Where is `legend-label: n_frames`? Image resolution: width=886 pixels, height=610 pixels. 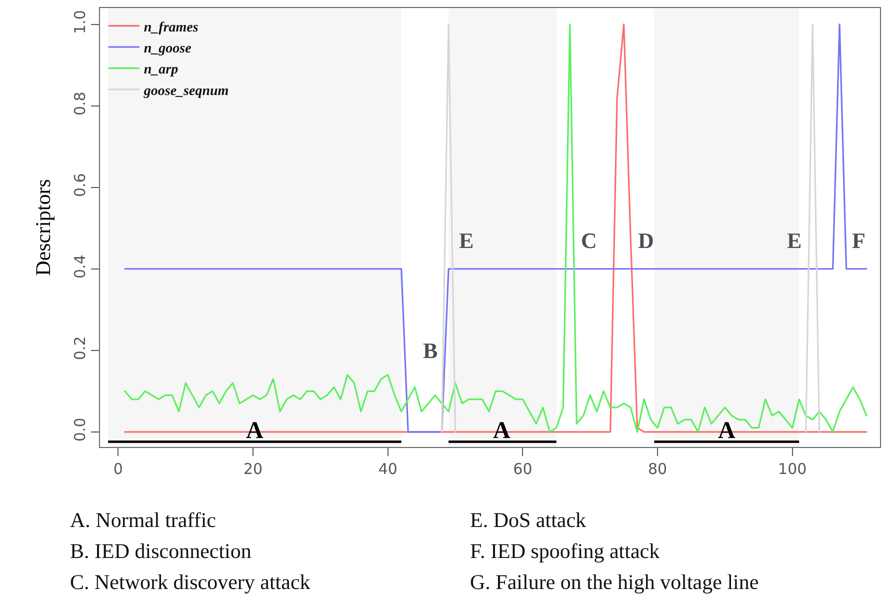
legend-label: n_frames is located at coordinates (171, 28).